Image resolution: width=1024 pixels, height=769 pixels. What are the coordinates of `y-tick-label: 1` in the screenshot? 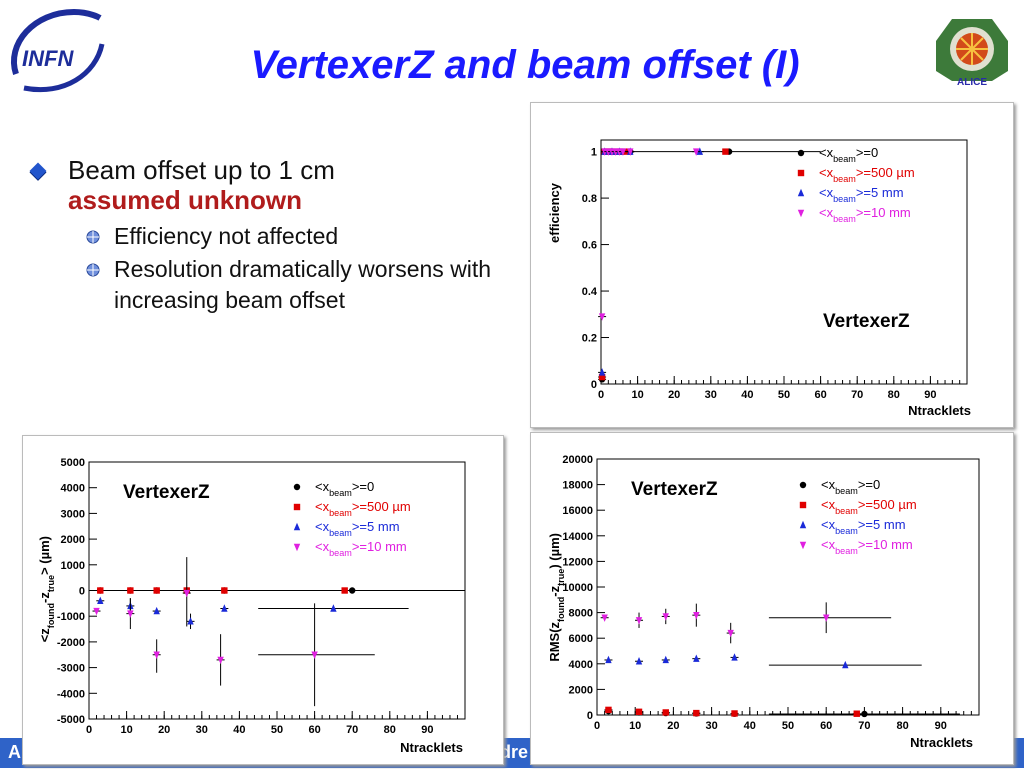 It's located at (594, 153).